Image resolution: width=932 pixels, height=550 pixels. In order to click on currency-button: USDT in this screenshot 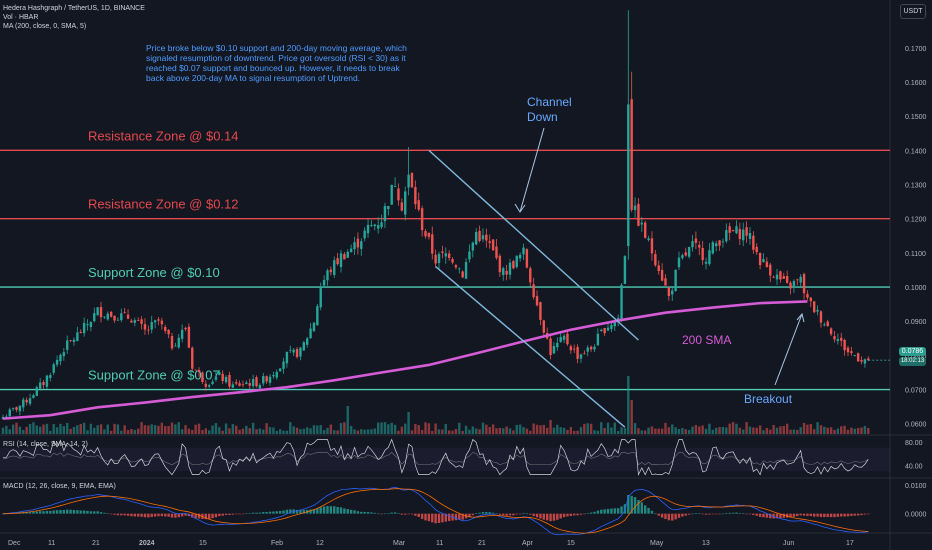, I will do `click(913, 11)`.